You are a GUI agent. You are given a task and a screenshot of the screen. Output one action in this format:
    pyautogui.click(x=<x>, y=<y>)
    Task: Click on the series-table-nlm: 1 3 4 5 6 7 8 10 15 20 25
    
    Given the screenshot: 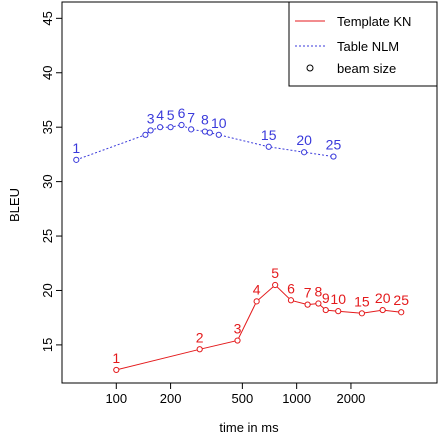 What is the action you would take?
    pyautogui.click(x=207, y=134)
    